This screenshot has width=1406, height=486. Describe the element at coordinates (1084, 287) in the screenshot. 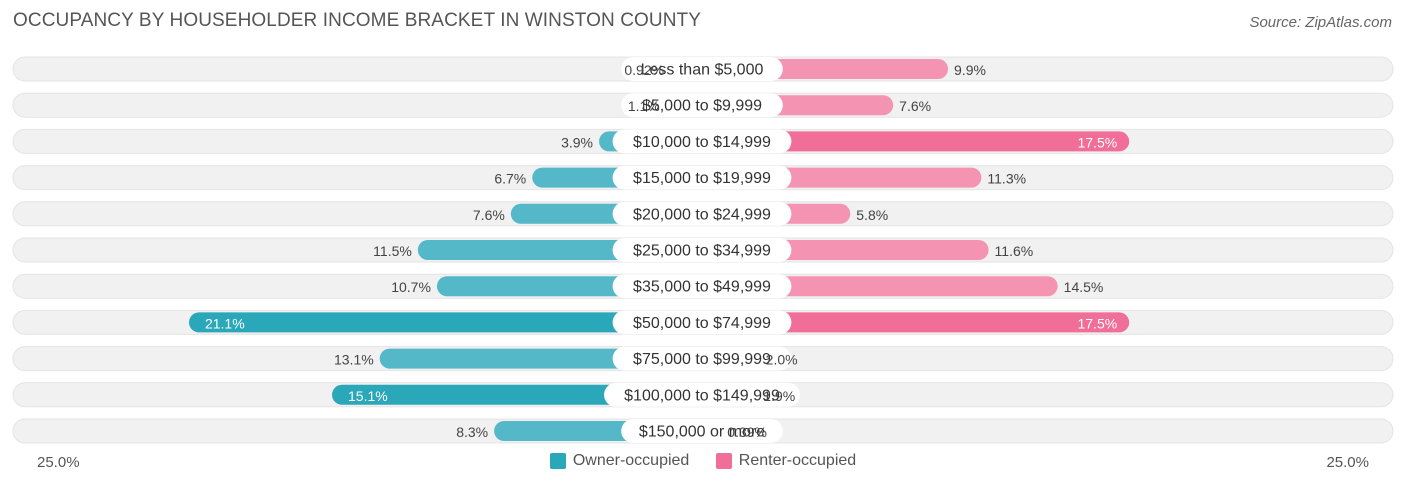

I see `renter-value-label: 14.5%` at that location.